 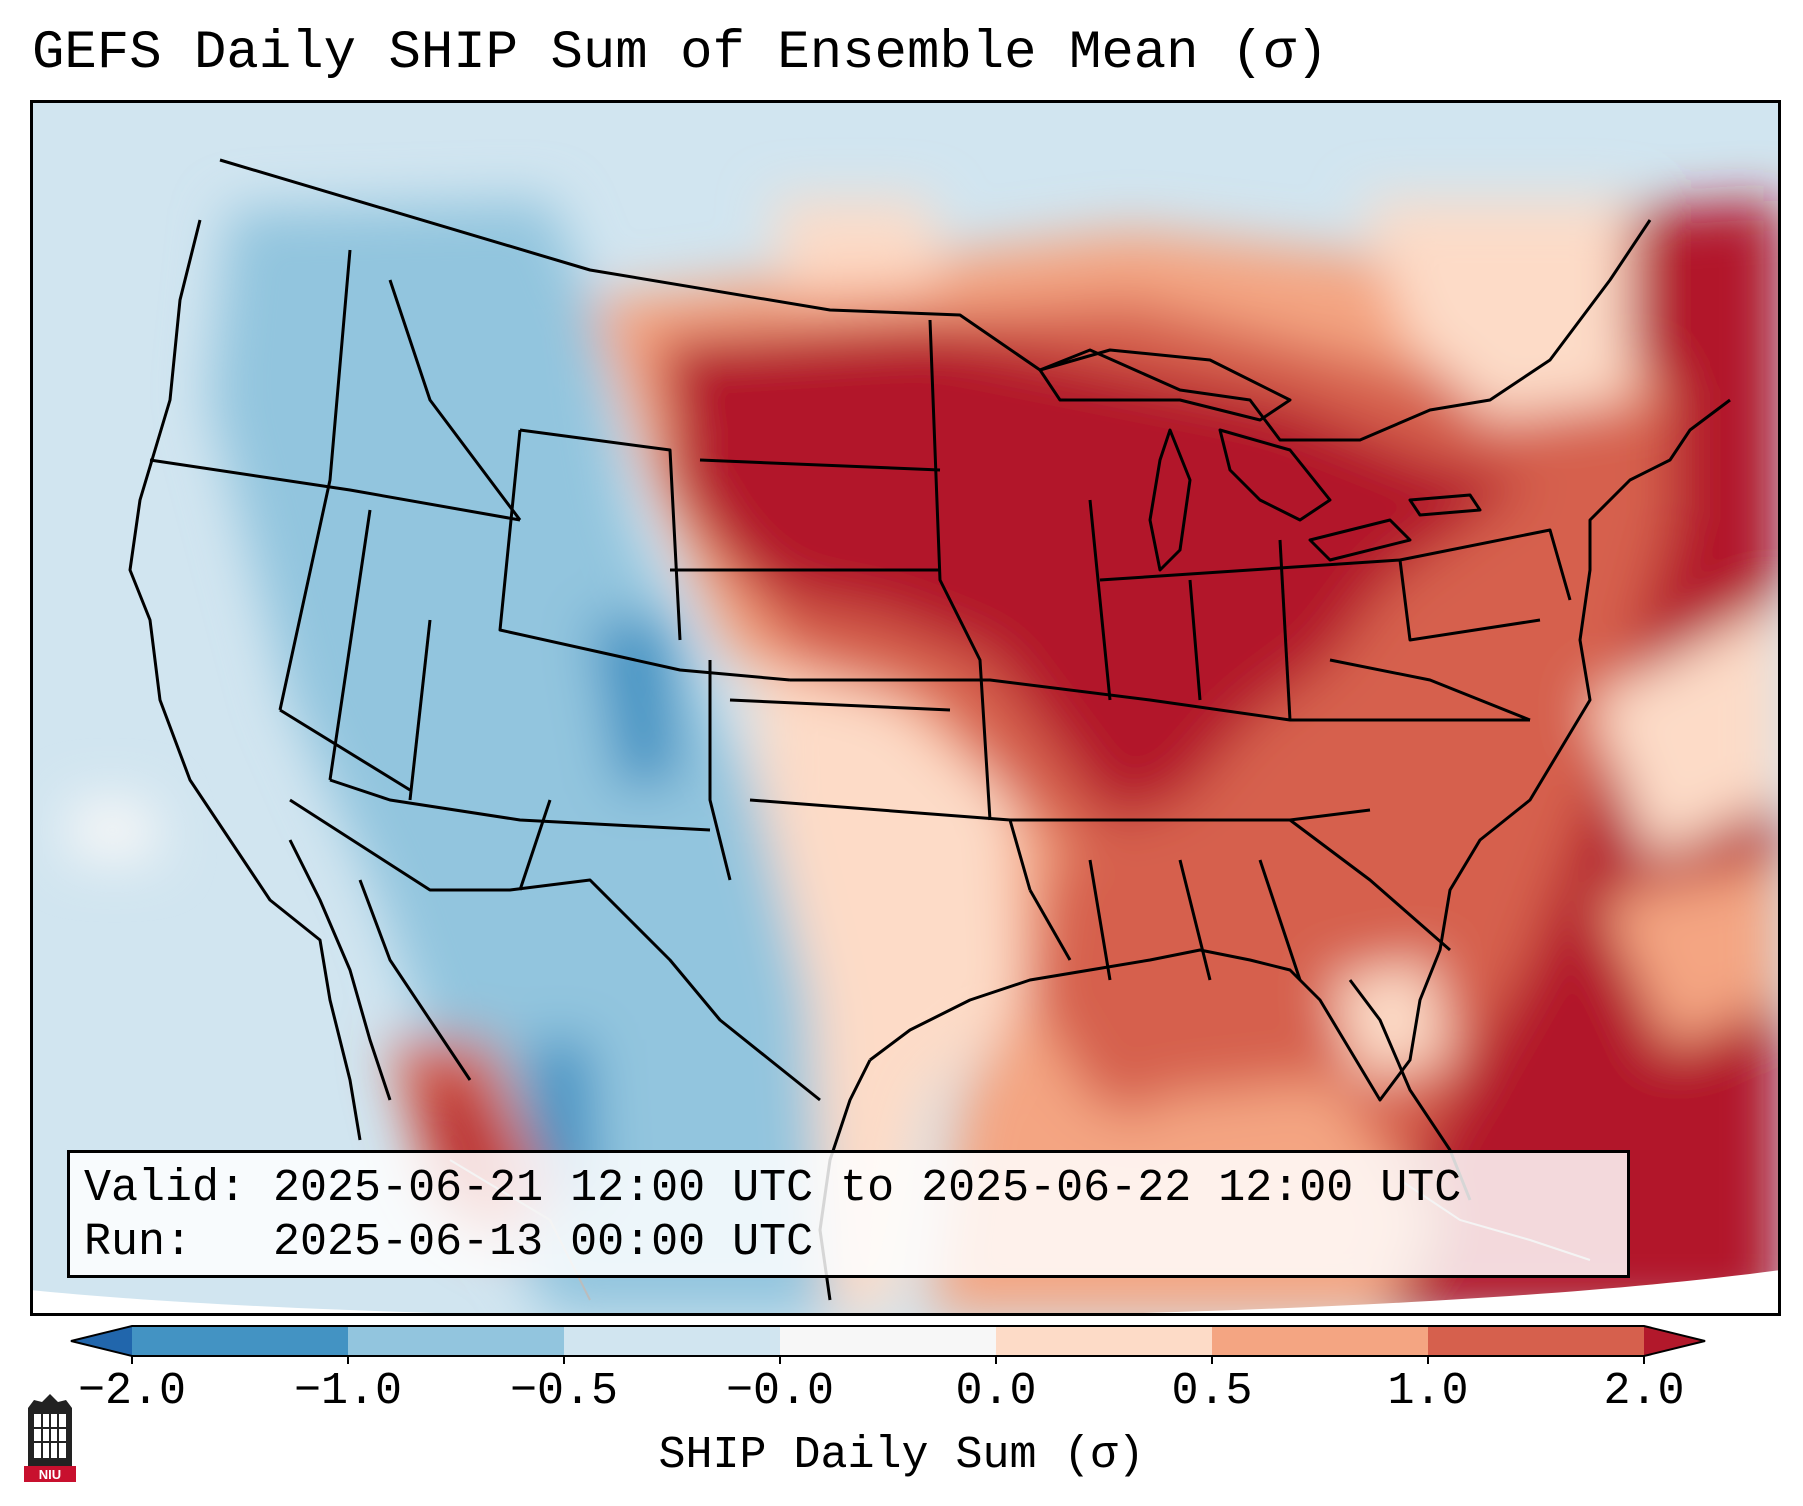 I want to click on colorbar-tick-label: −0.5, so click(x=564, y=1391).